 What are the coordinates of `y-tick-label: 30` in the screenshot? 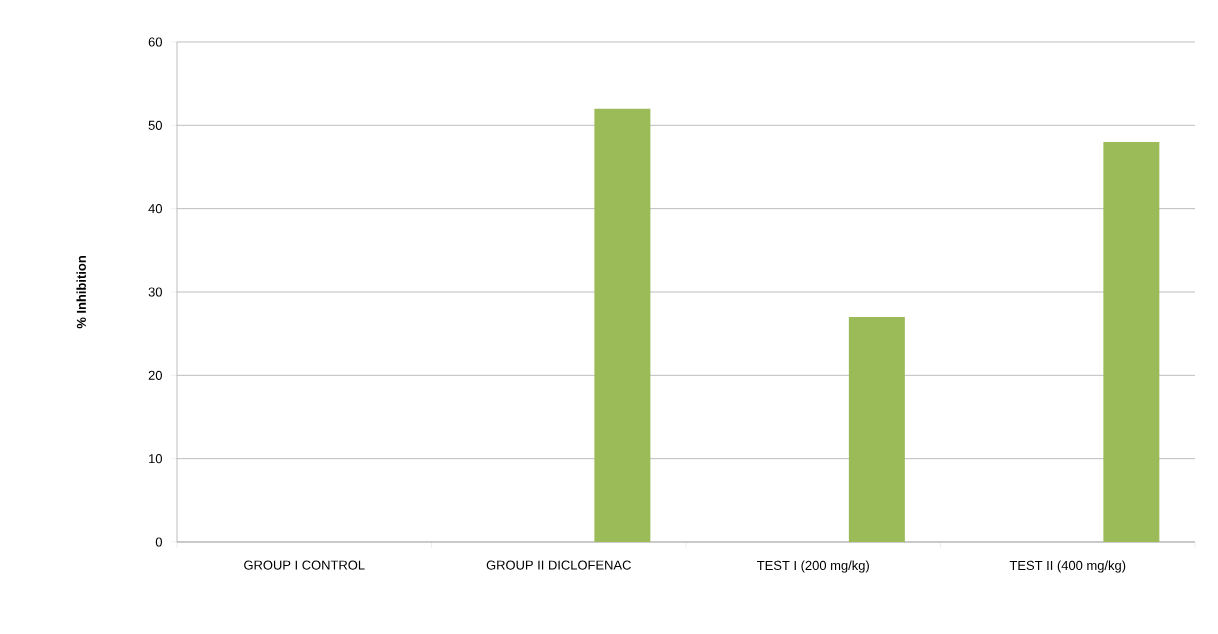 It's located at (155, 292).